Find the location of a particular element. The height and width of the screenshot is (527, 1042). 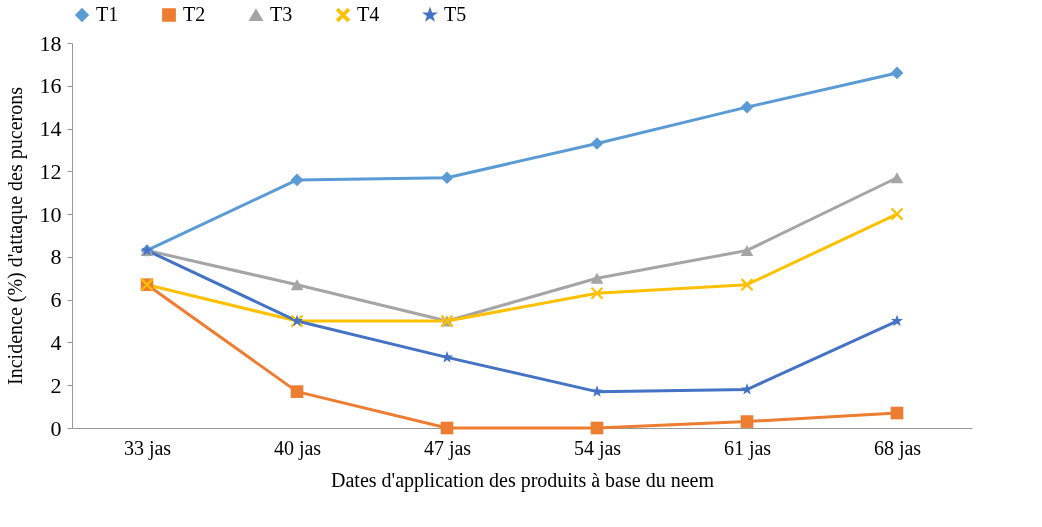

y-tick-label: 6 is located at coordinates (56, 300).